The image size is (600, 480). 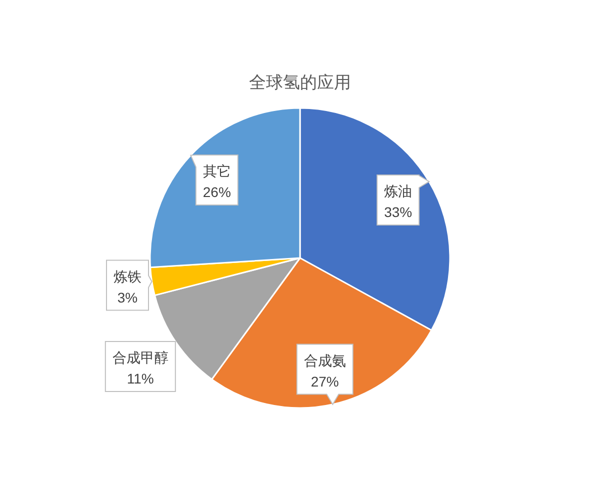 I want to click on data-label: 3%, so click(x=127, y=297).